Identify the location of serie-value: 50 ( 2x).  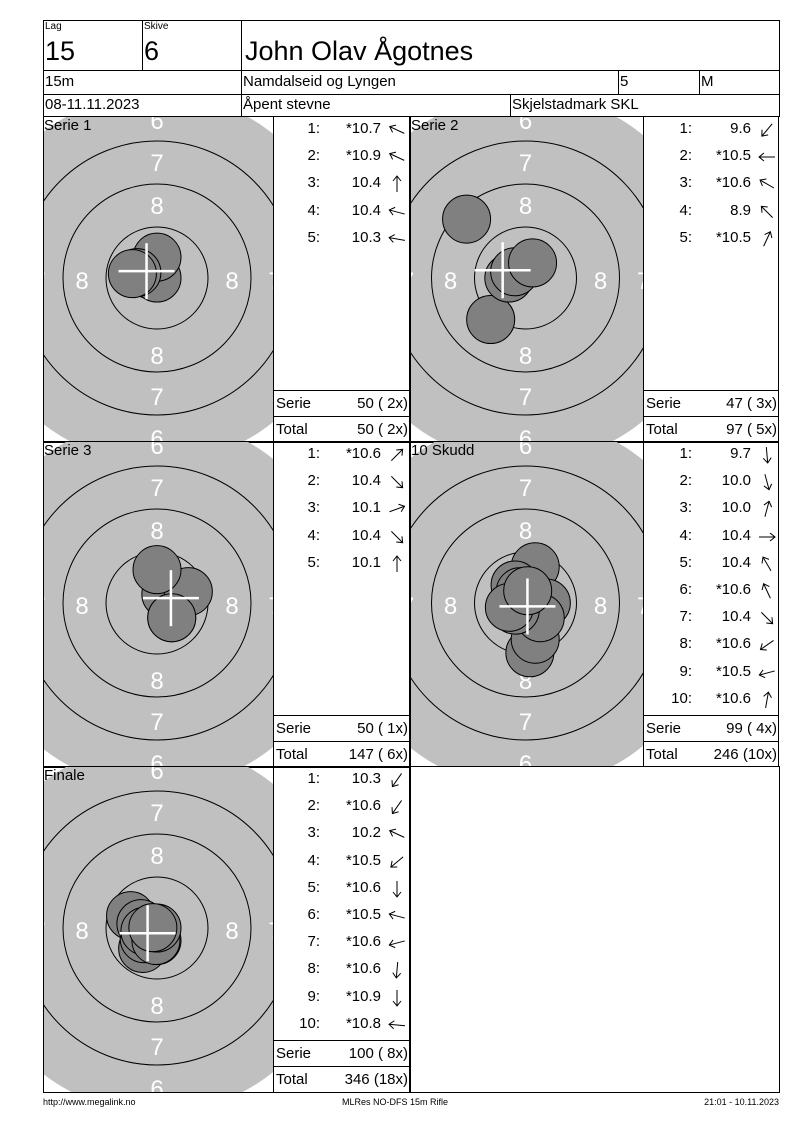
(382, 403).